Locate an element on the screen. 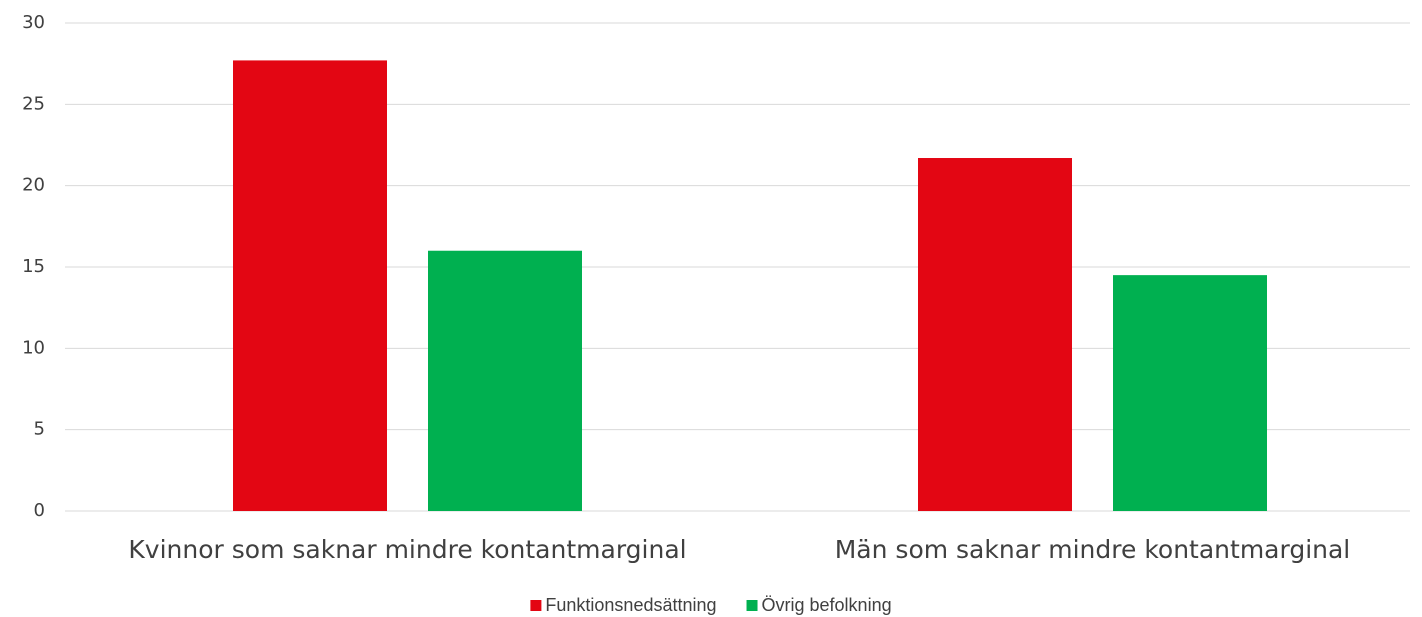 Image resolution: width=1422 pixels, height=617 pixels. y-tick-label: 15 is located at coordinates (33, 266).